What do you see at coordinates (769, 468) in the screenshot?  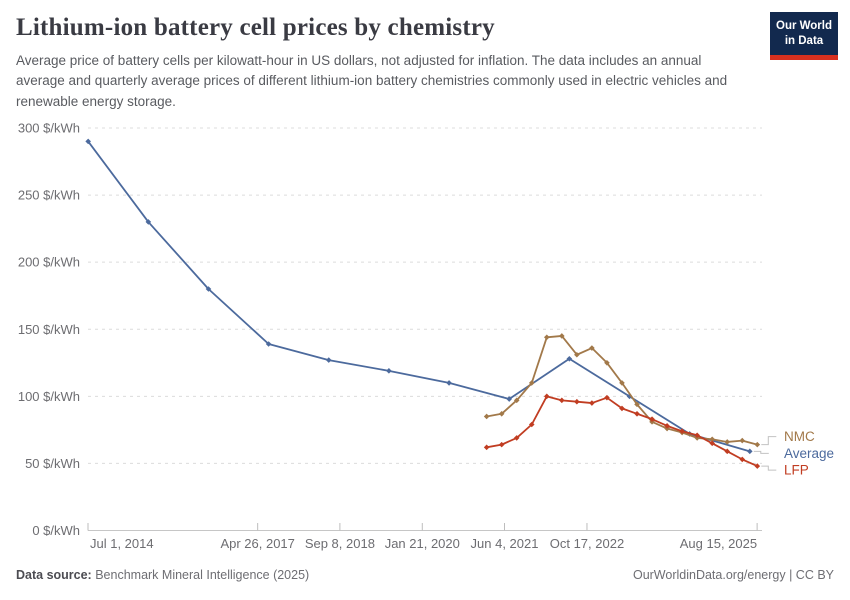 I see `legend-connector-lfp` at bounding box center [769, 468].